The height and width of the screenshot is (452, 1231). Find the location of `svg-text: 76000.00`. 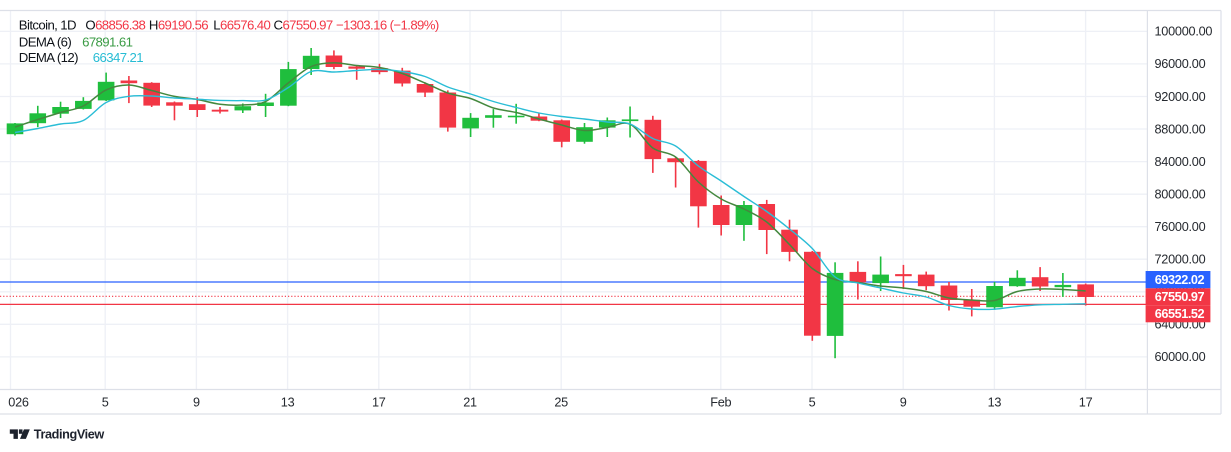

svg-text: 76000.00 is located at coordinates (1180, 227).